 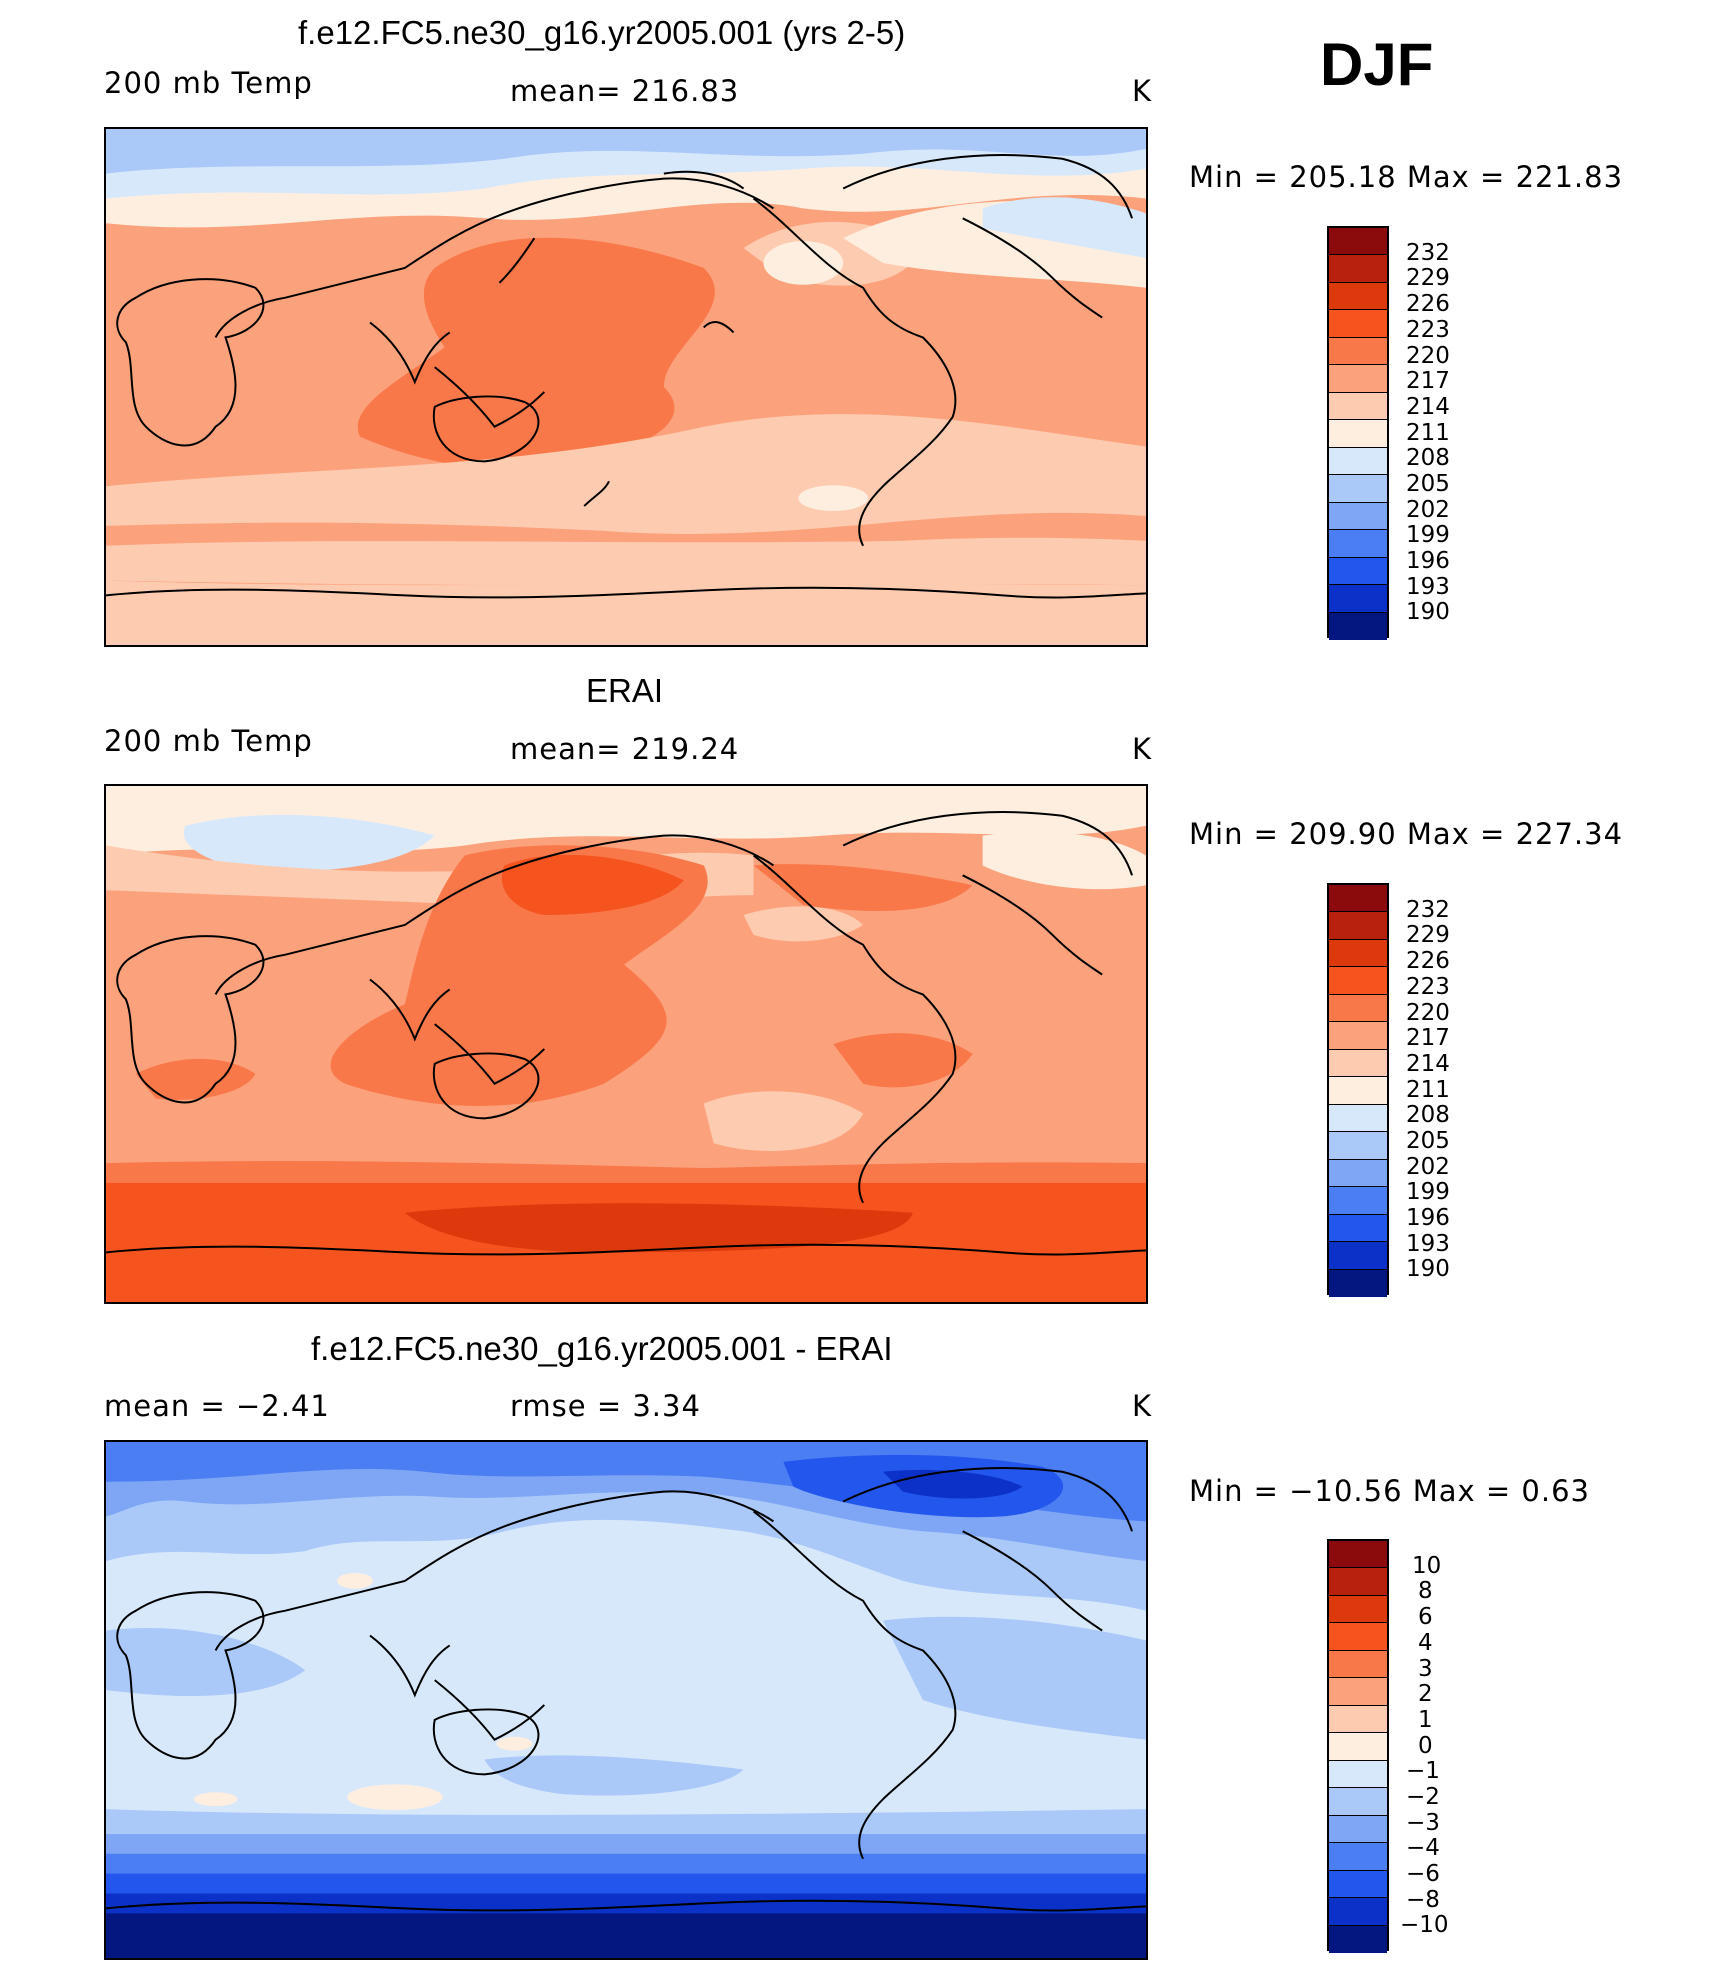 I want to click on panel-1-colorbar-tick: 223, so click(x=1428, y=330).